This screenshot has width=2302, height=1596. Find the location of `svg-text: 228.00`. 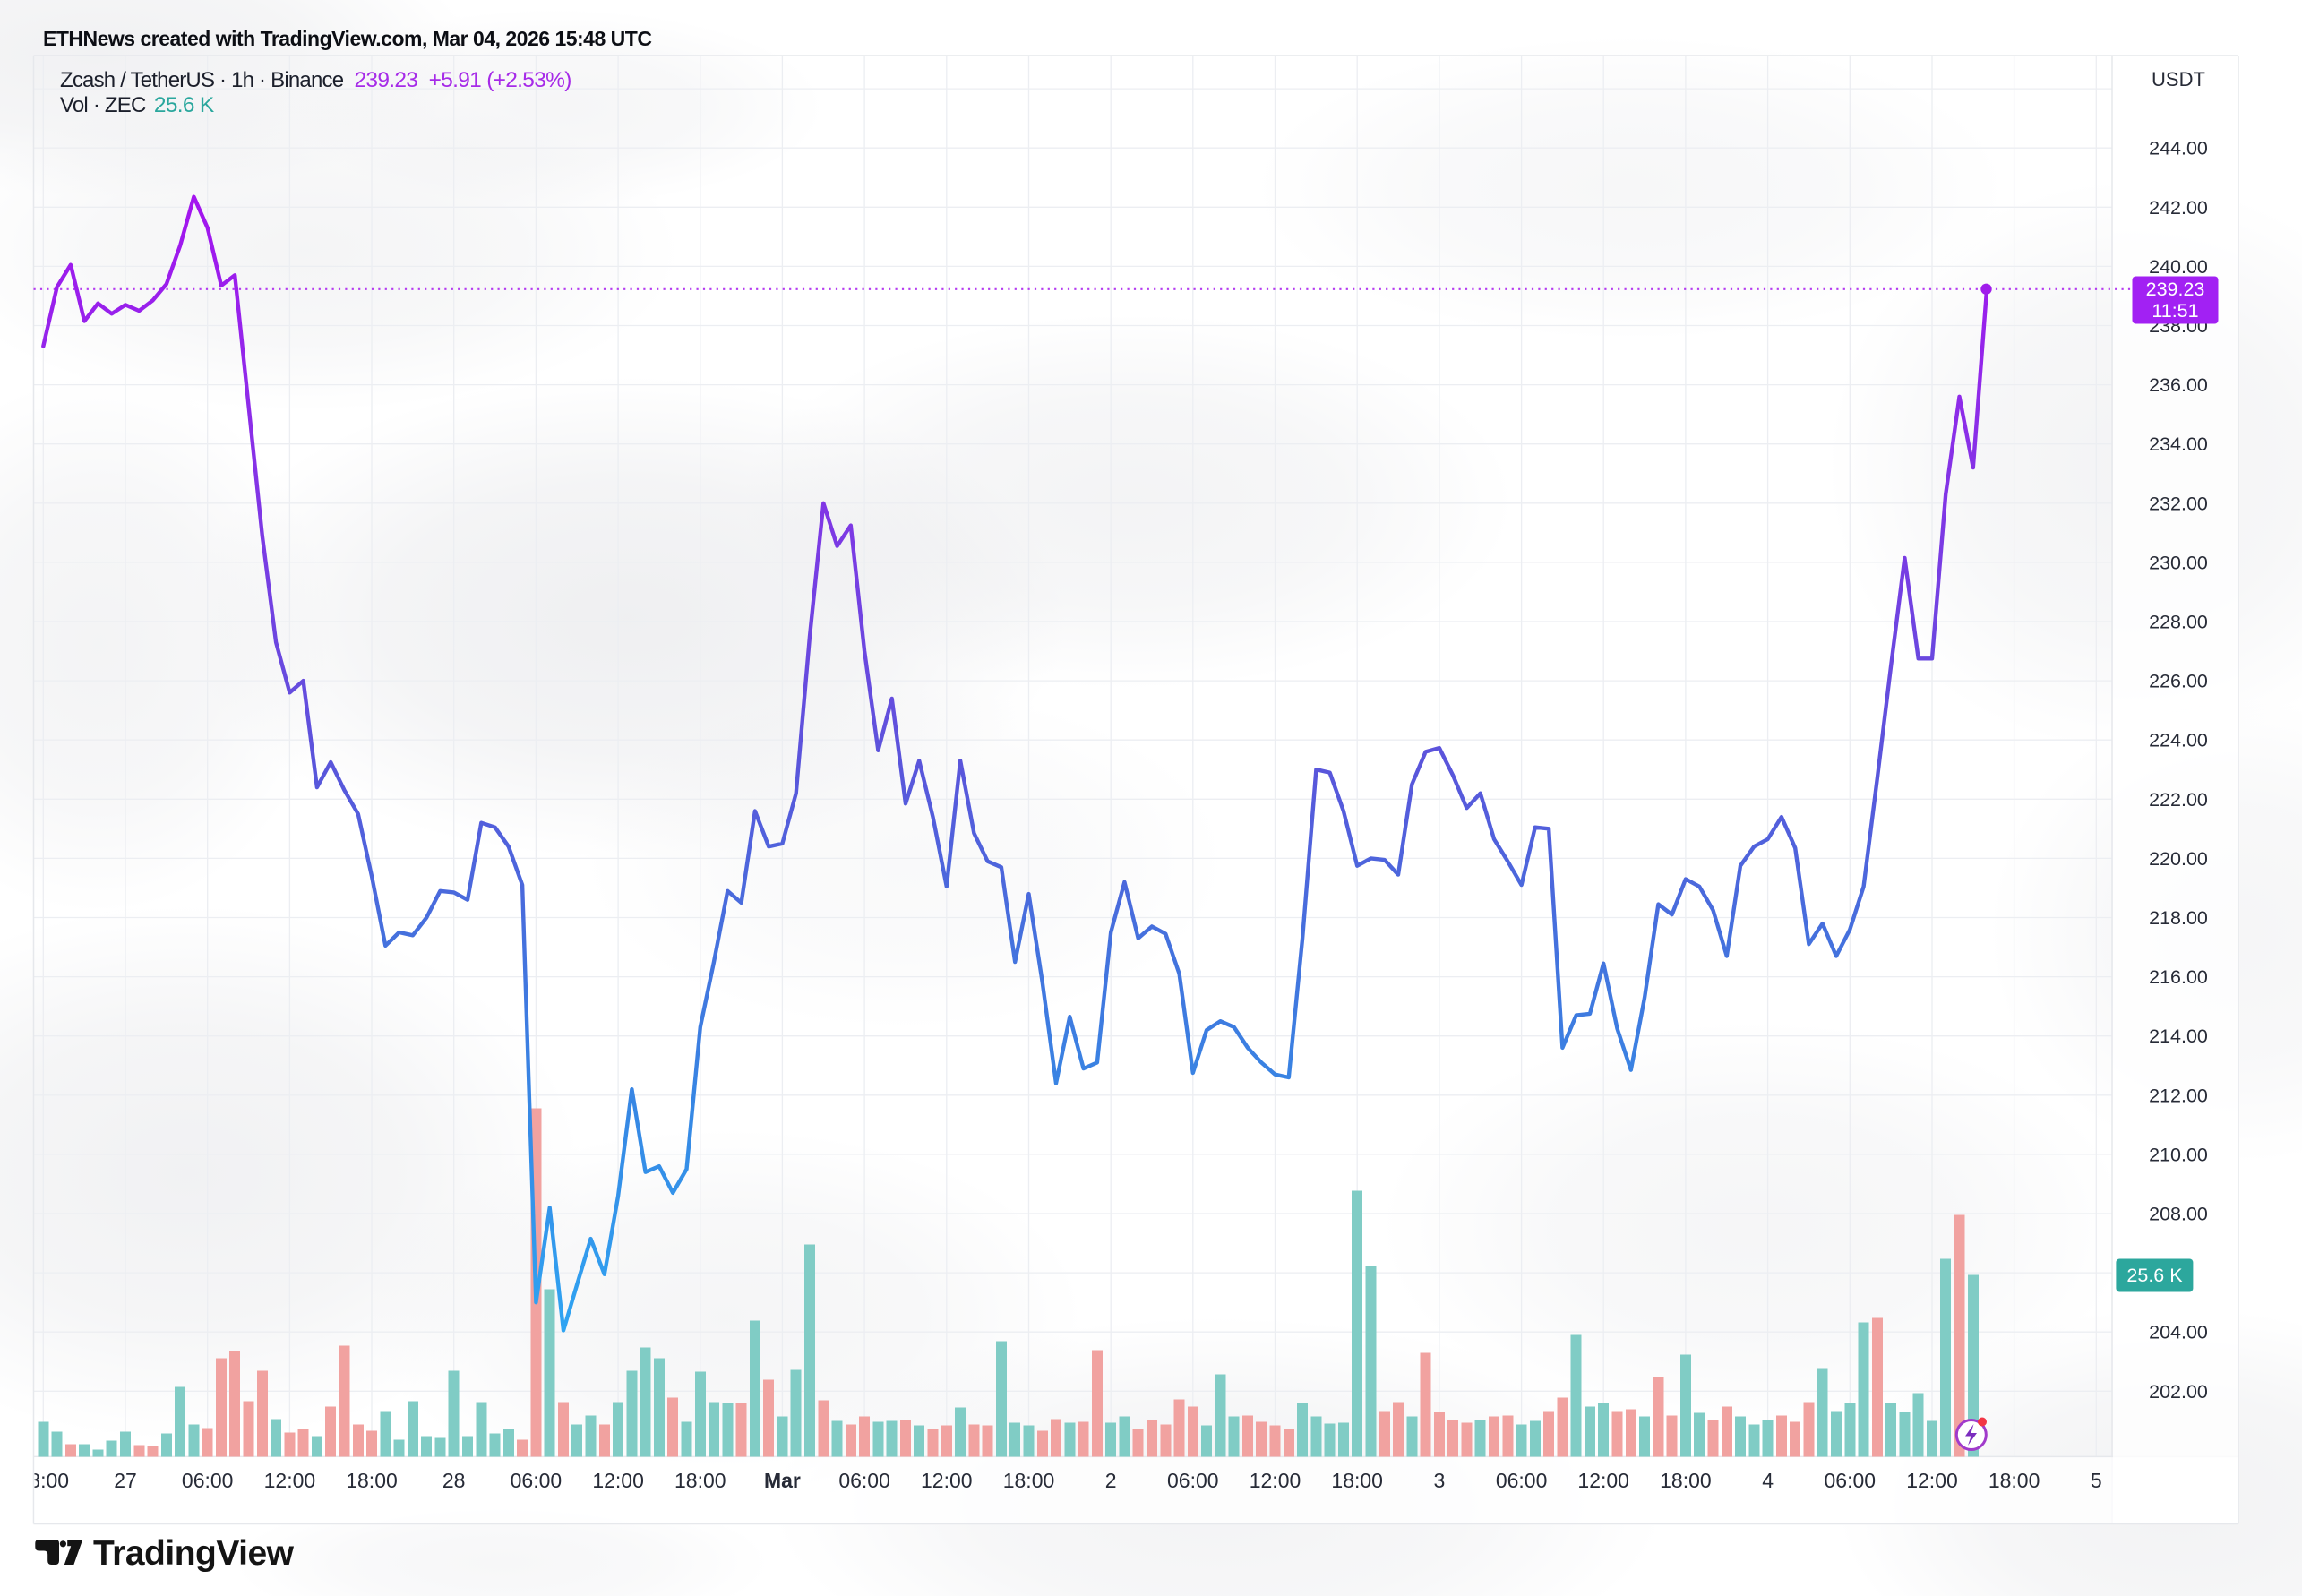

svg-text: 228.00 is located at coordinates (2178, 622).